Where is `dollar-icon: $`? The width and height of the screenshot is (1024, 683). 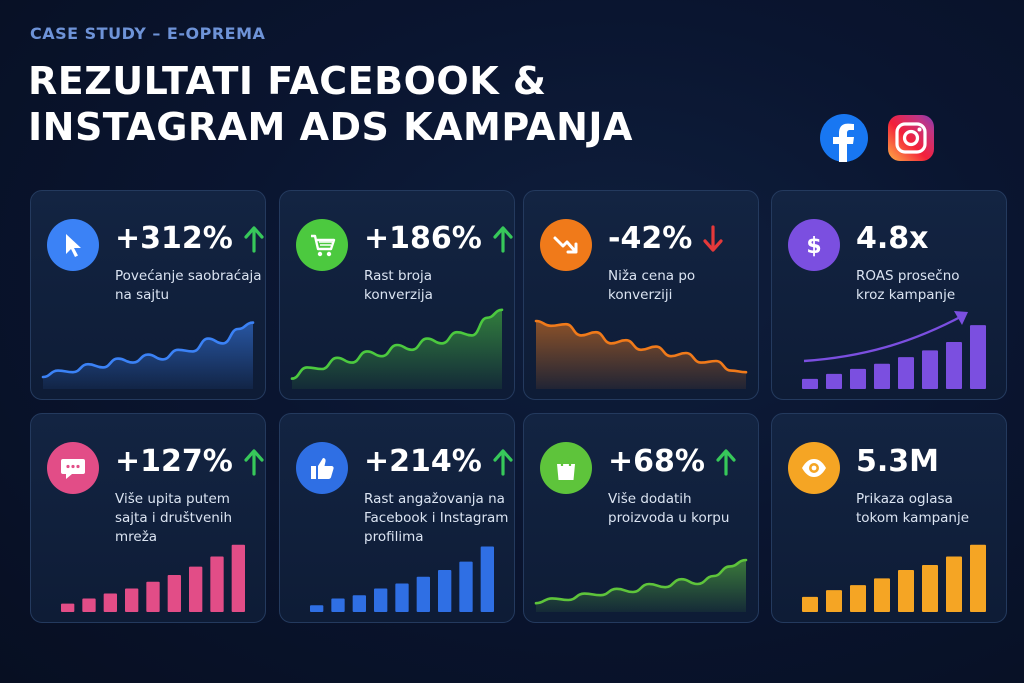
dollar-icon: $ is located at coordinates (814, 245).